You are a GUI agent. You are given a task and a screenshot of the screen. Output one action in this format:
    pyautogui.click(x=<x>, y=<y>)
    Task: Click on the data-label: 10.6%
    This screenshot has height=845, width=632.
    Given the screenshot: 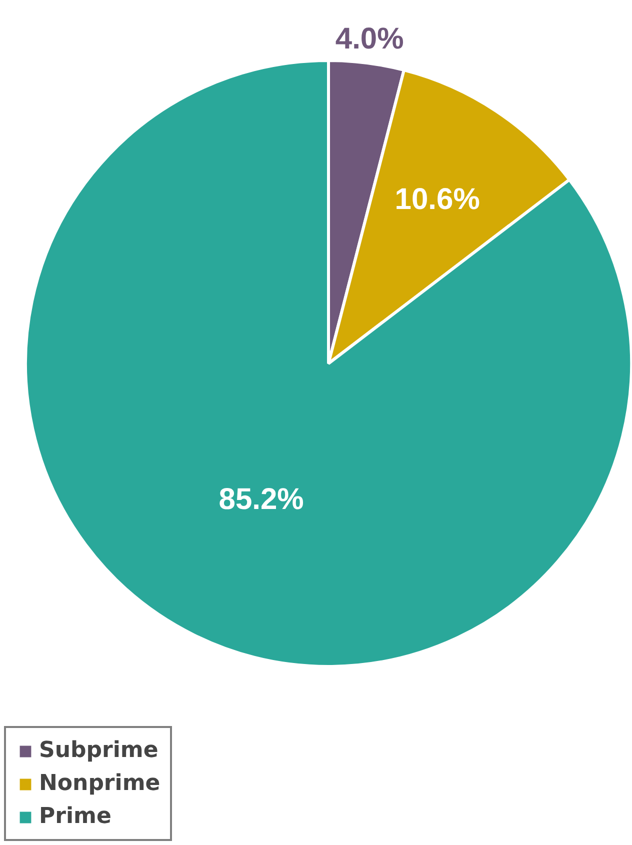 What is the action you would take?
    pyautogui.click(x=437, y=199)
    